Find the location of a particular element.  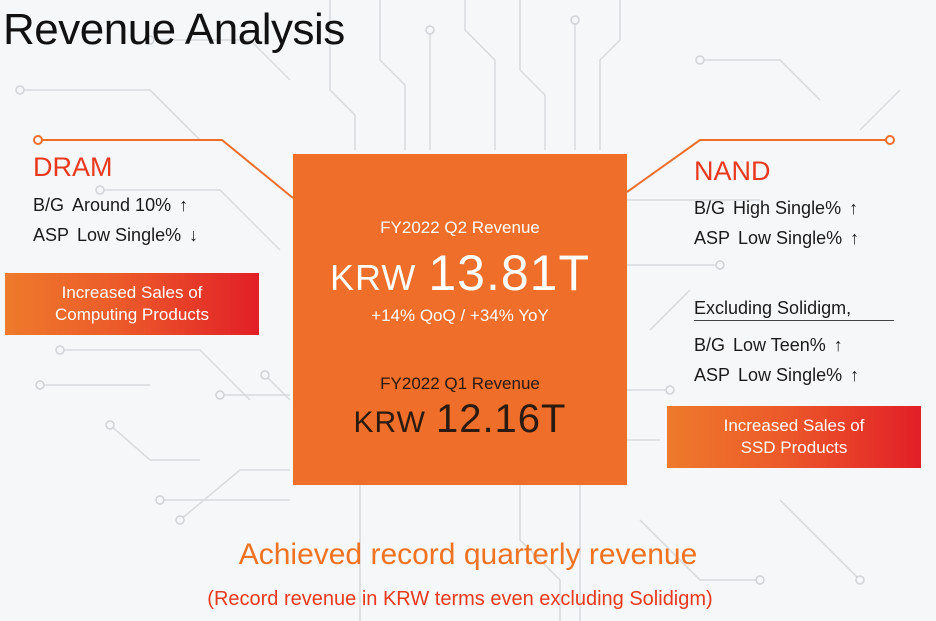

q1-currency: KRW is located at coordinates (389, 422).